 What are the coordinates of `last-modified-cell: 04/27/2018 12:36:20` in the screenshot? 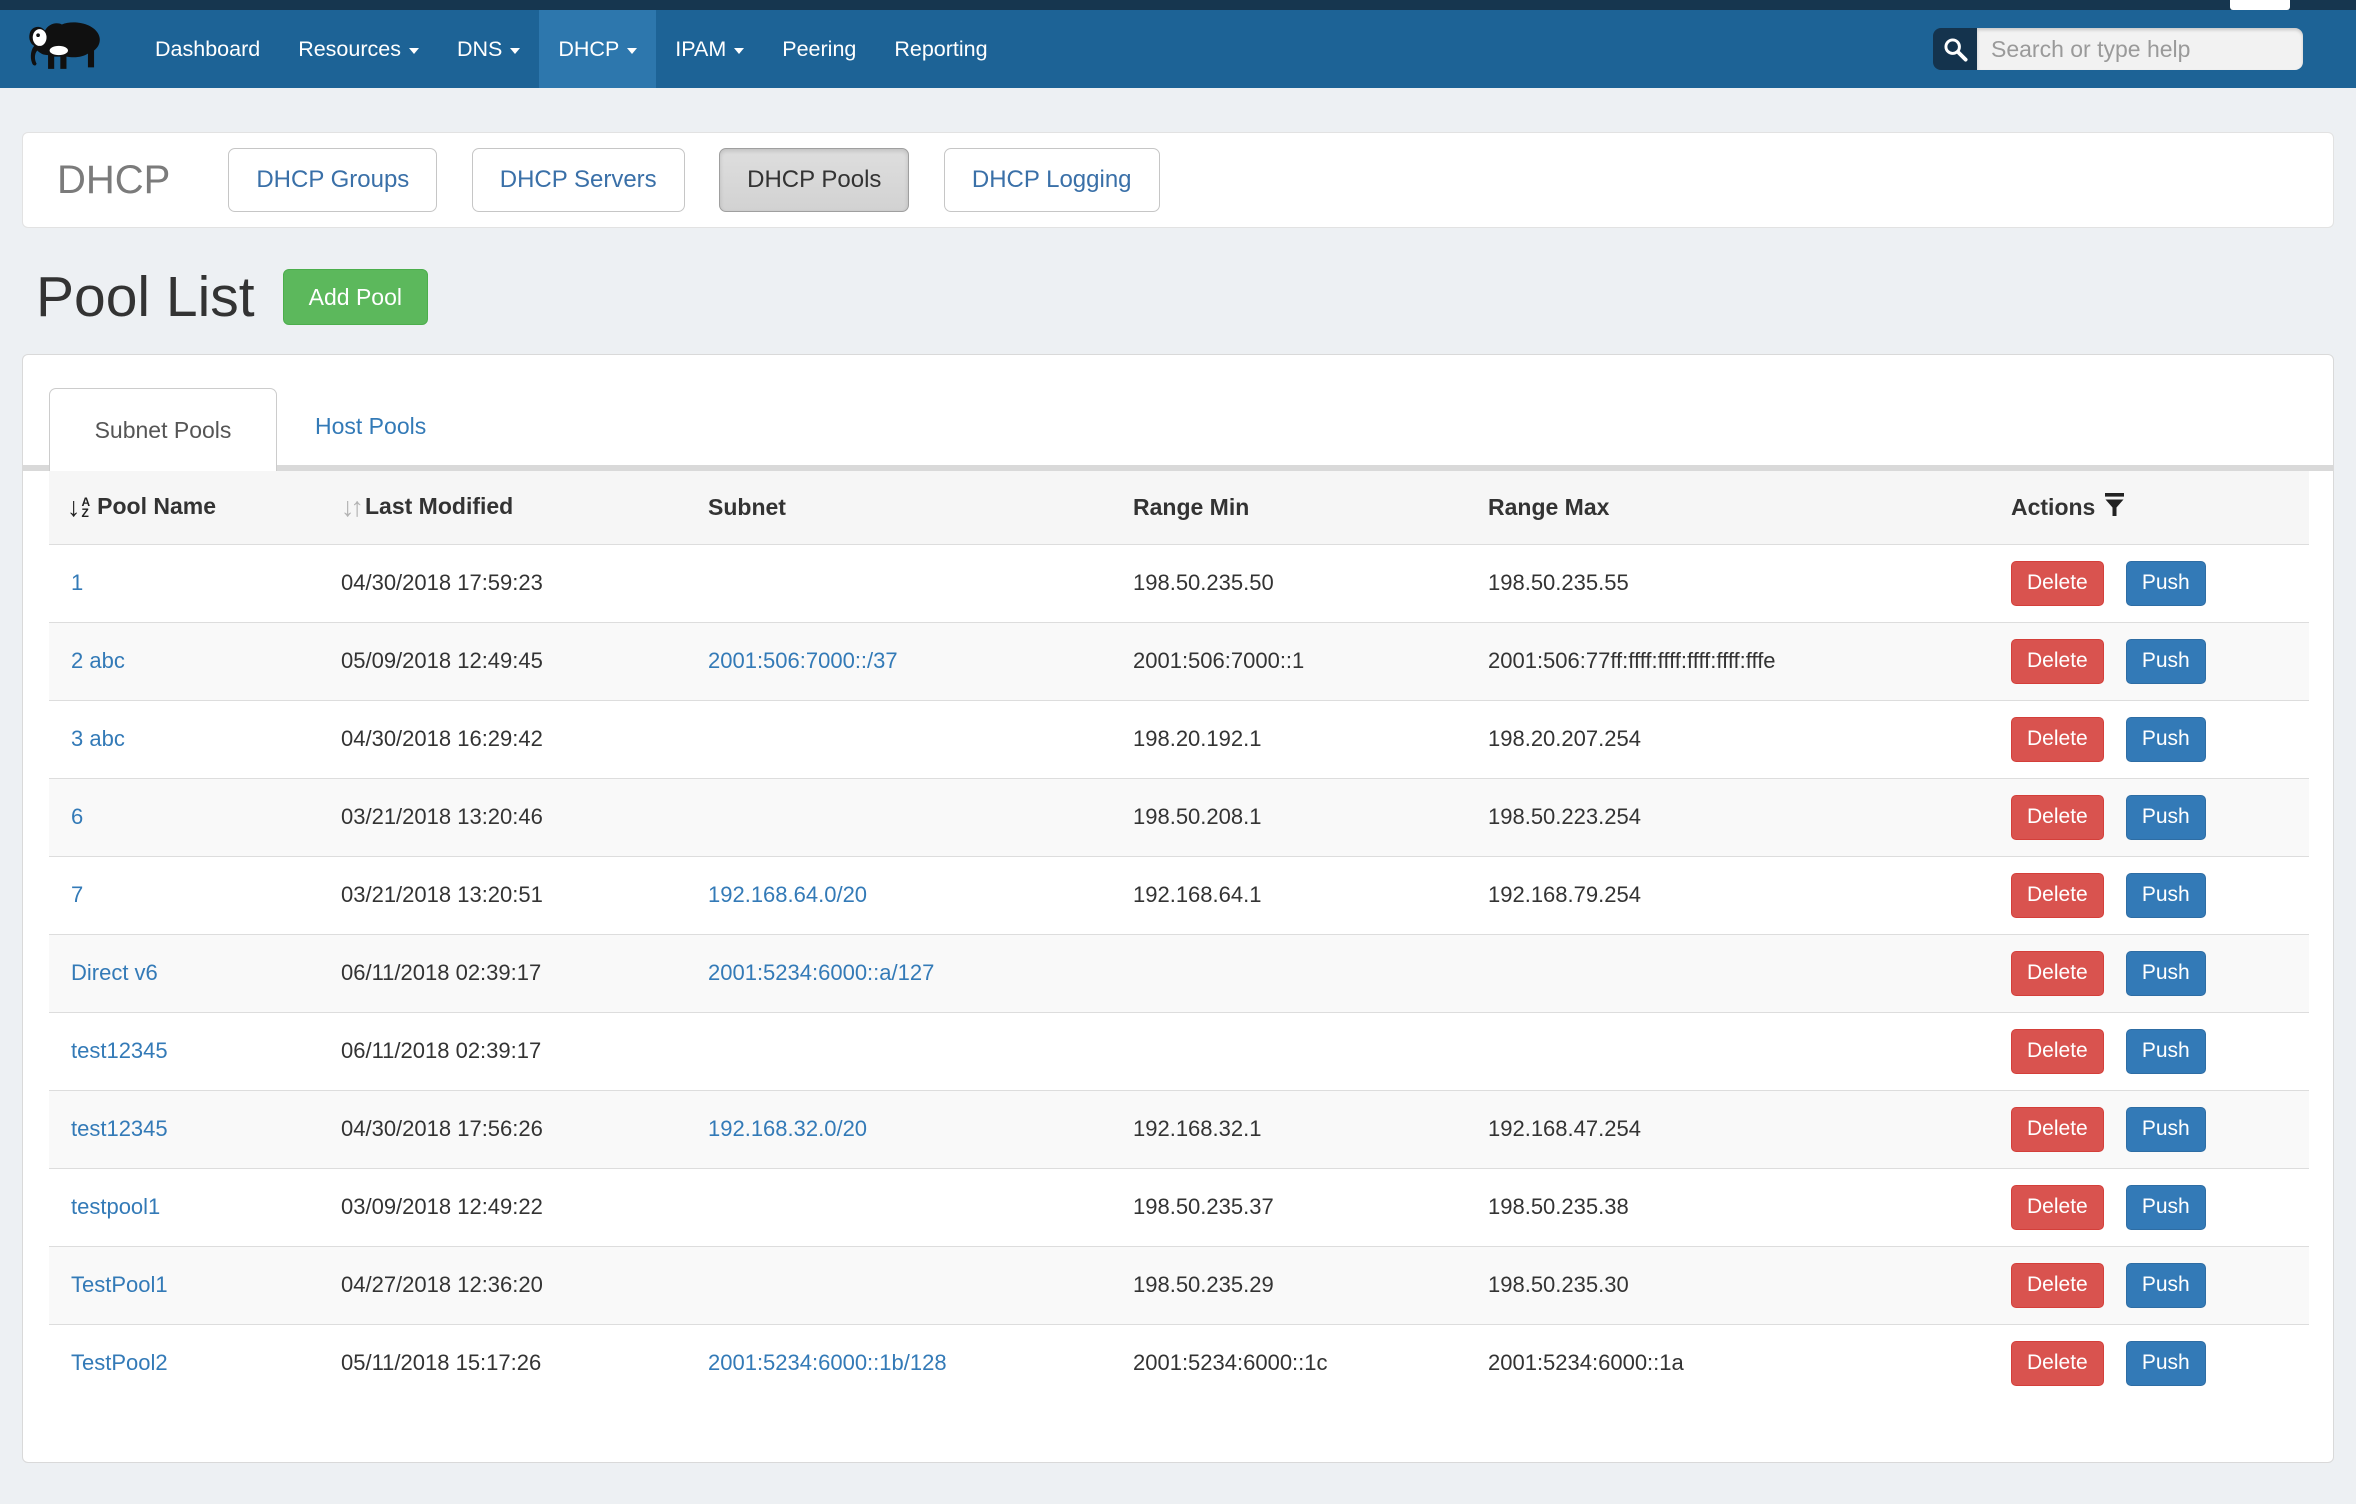 It's located at (502, 1284).